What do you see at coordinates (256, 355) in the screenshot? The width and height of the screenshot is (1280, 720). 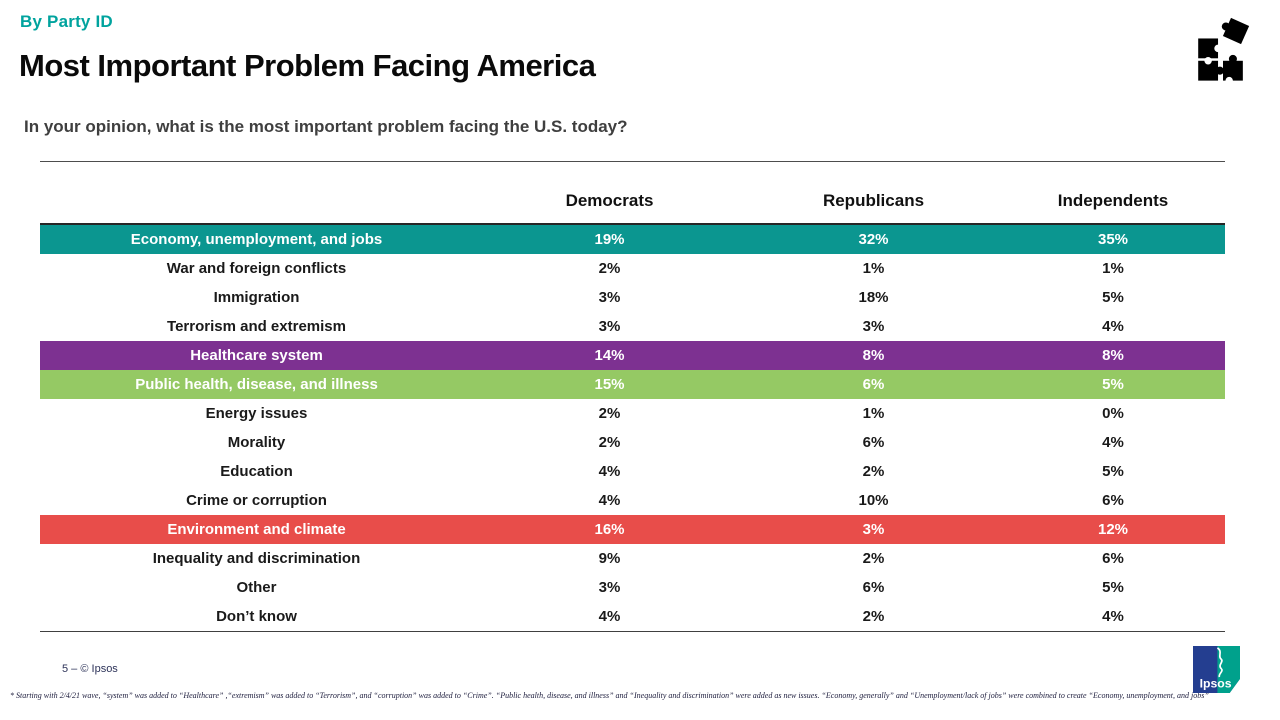 I see `row-label: Healthcare system` at bounding box center [256, 355].